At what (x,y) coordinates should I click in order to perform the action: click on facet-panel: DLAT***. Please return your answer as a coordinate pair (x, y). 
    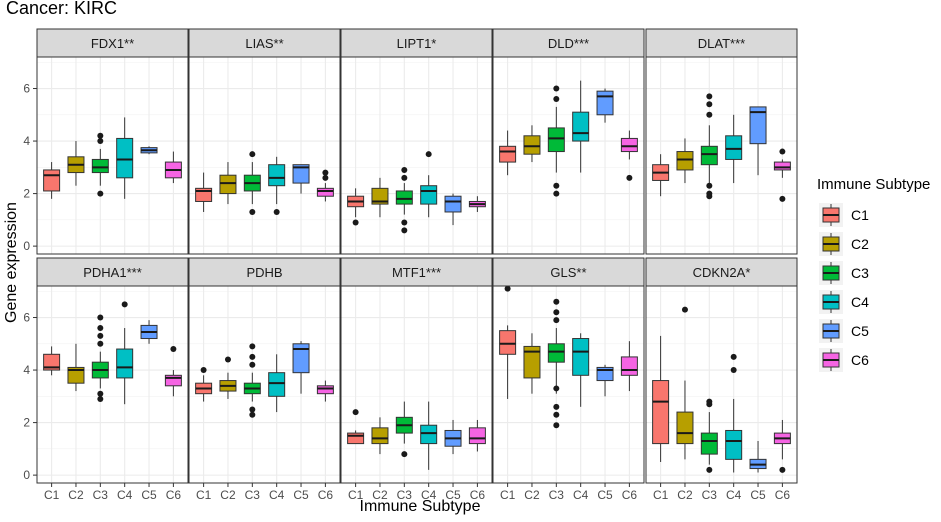
    Looking at the image, I should click on (721, 141).